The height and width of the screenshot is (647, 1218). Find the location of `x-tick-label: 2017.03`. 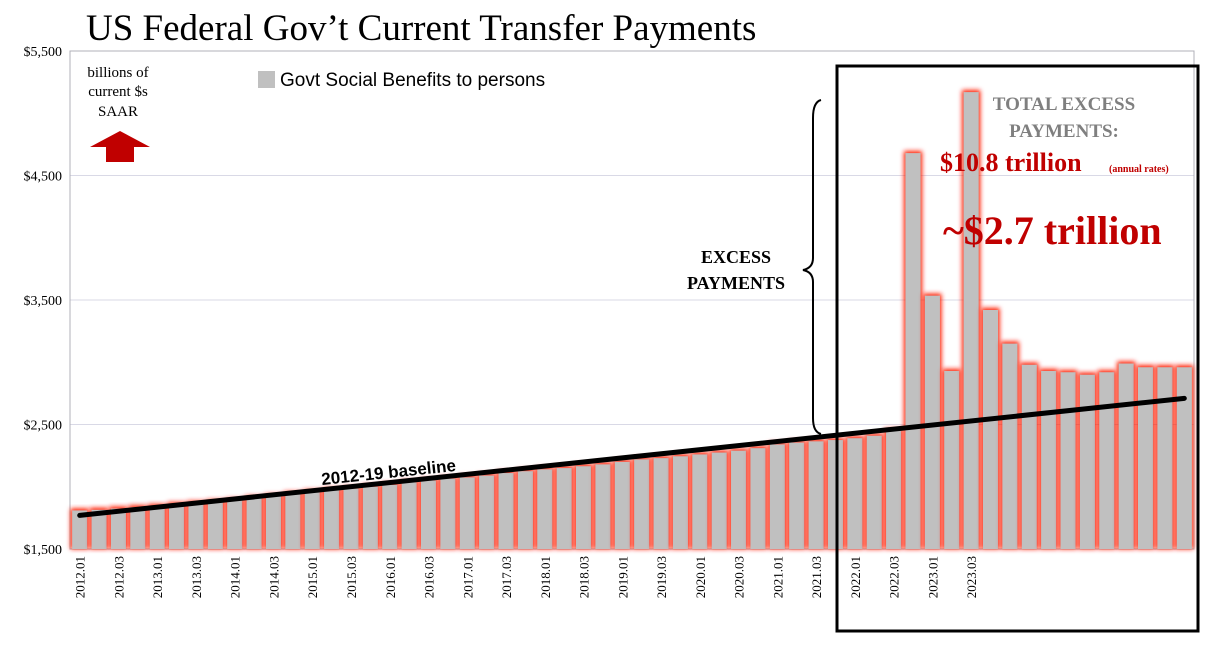

x-tick-label: 2017.03 is located at coordinates (506, 577).